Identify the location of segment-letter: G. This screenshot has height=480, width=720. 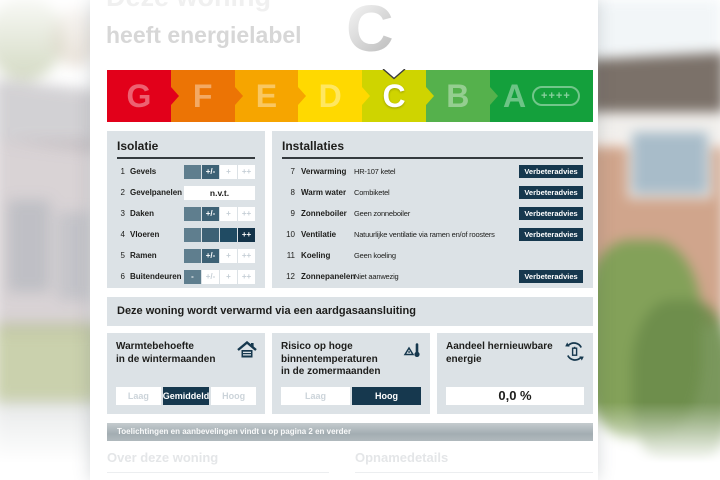
(139, 96).